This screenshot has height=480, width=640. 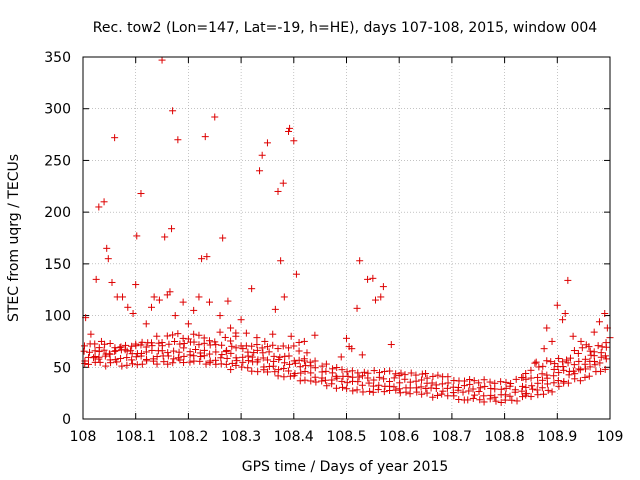 What do you see at coordinates (57, 161) in the screenshot?
I see `y-tick-label: 250` at bounding box center [57, 161].